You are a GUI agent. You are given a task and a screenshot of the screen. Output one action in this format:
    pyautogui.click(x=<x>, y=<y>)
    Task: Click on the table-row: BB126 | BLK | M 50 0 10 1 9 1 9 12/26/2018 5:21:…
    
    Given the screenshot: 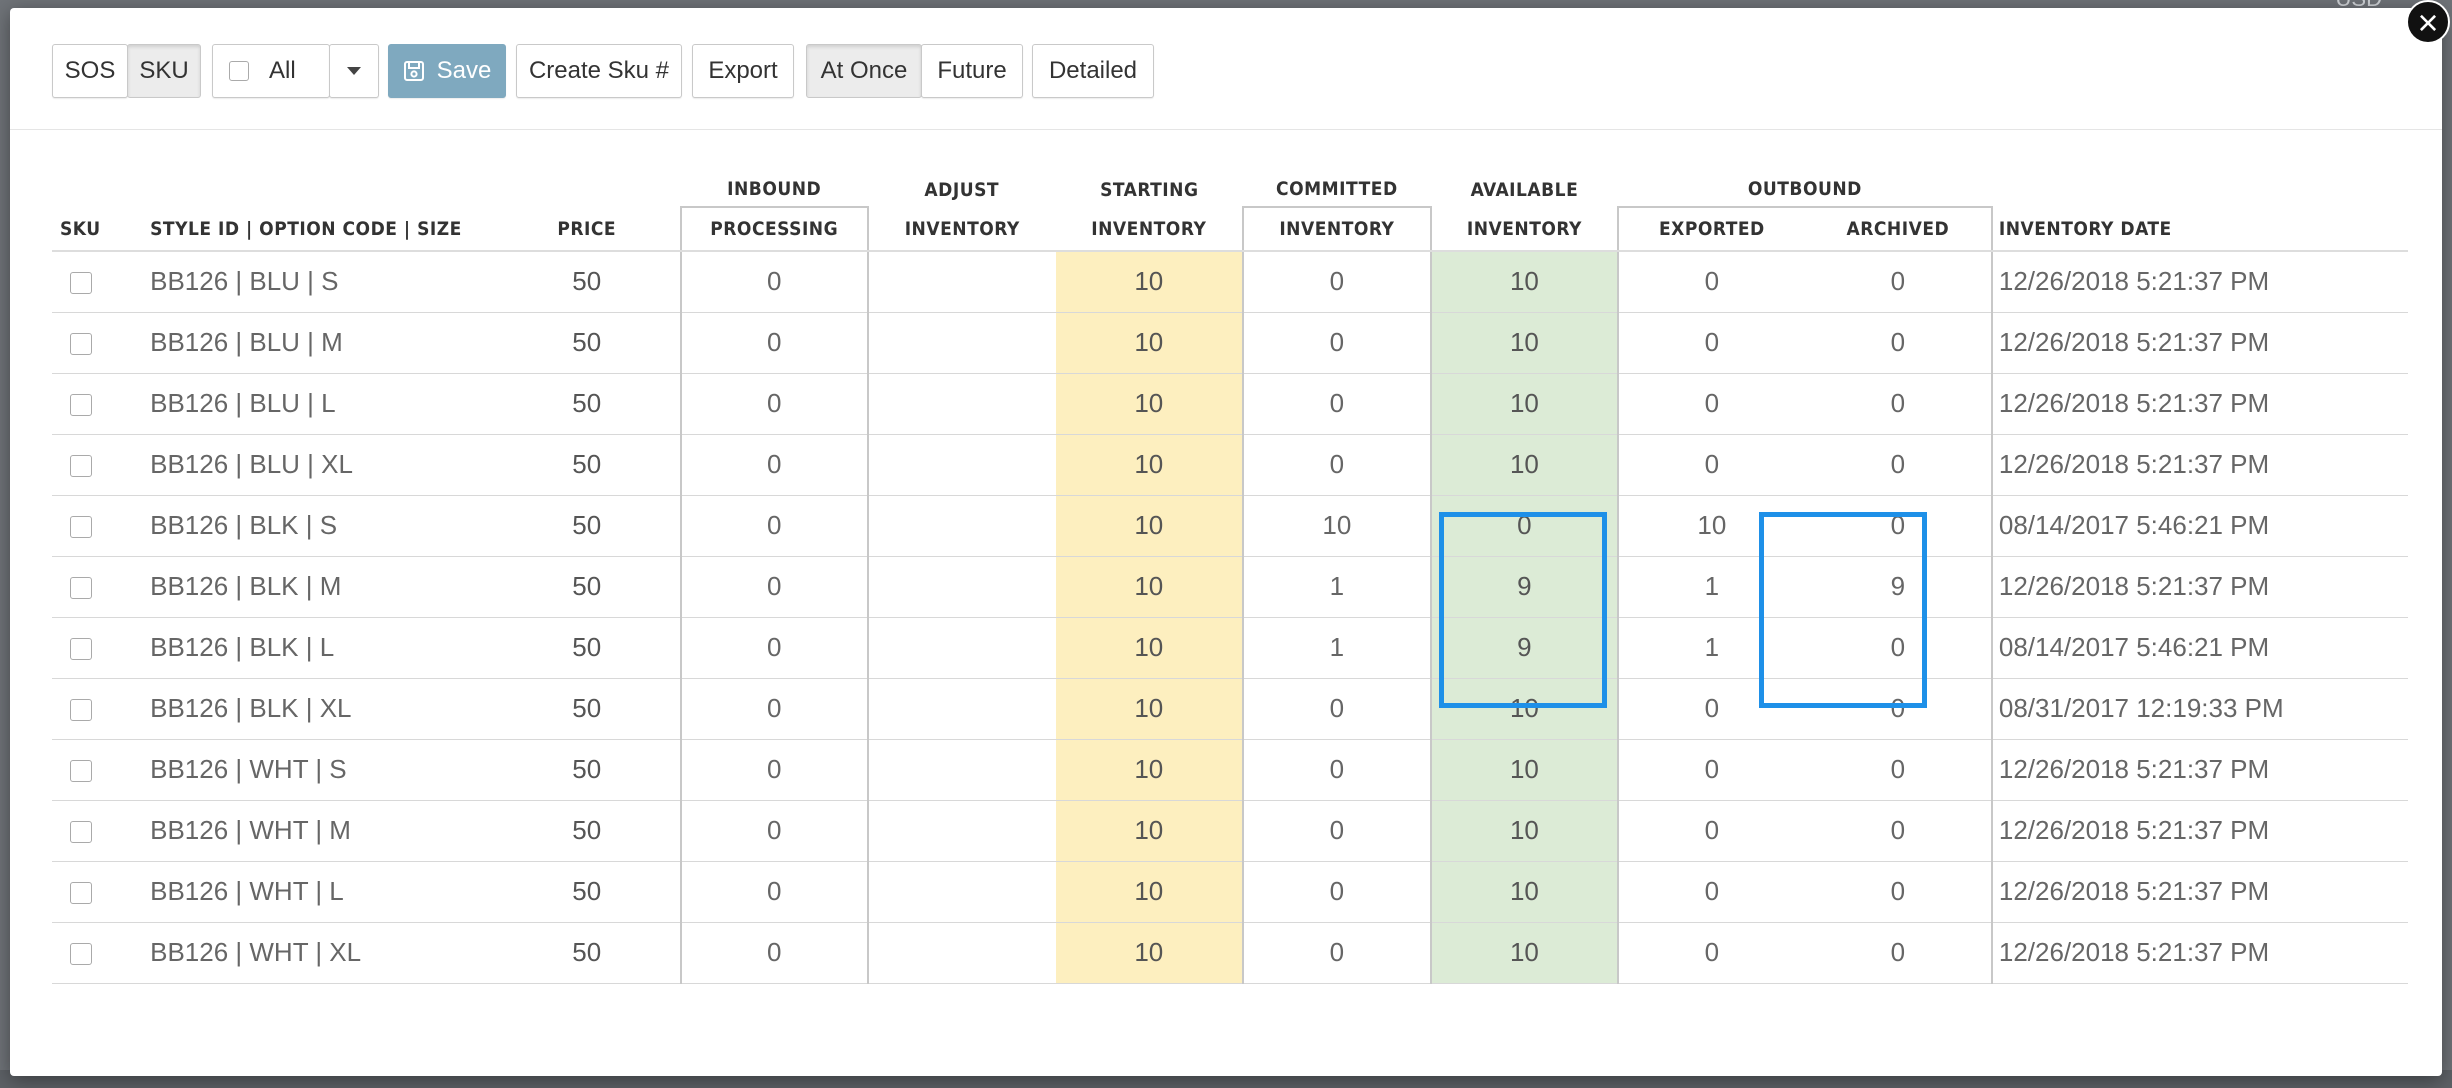 What is the action you would take?
    pyautogui.click(x=1230, y=587)
    